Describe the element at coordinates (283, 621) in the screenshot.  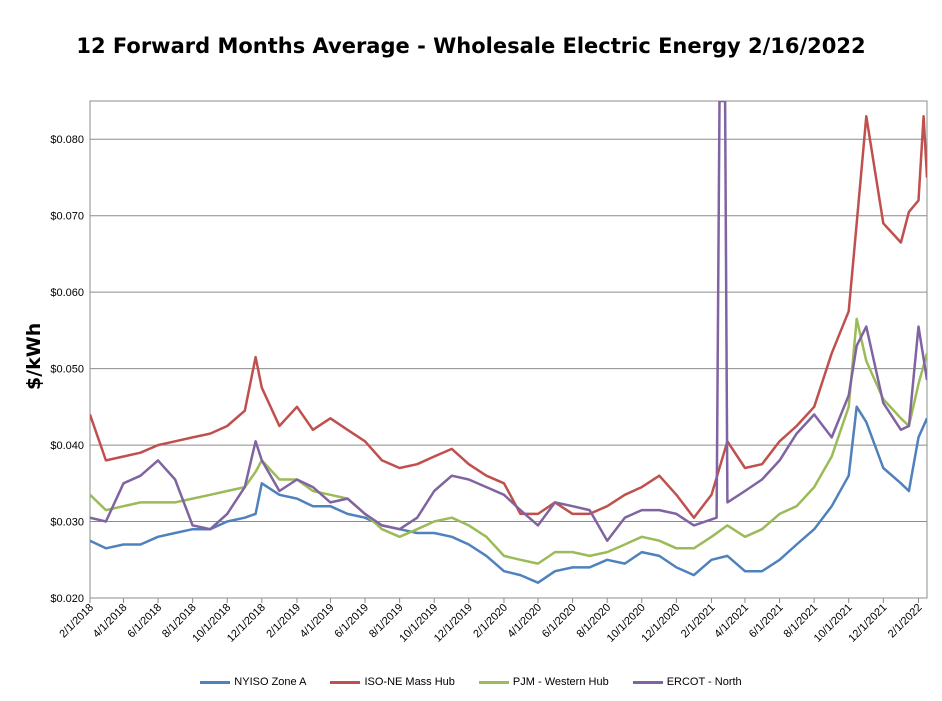
I see `x-tick-label: 2/1/2019` at that location.